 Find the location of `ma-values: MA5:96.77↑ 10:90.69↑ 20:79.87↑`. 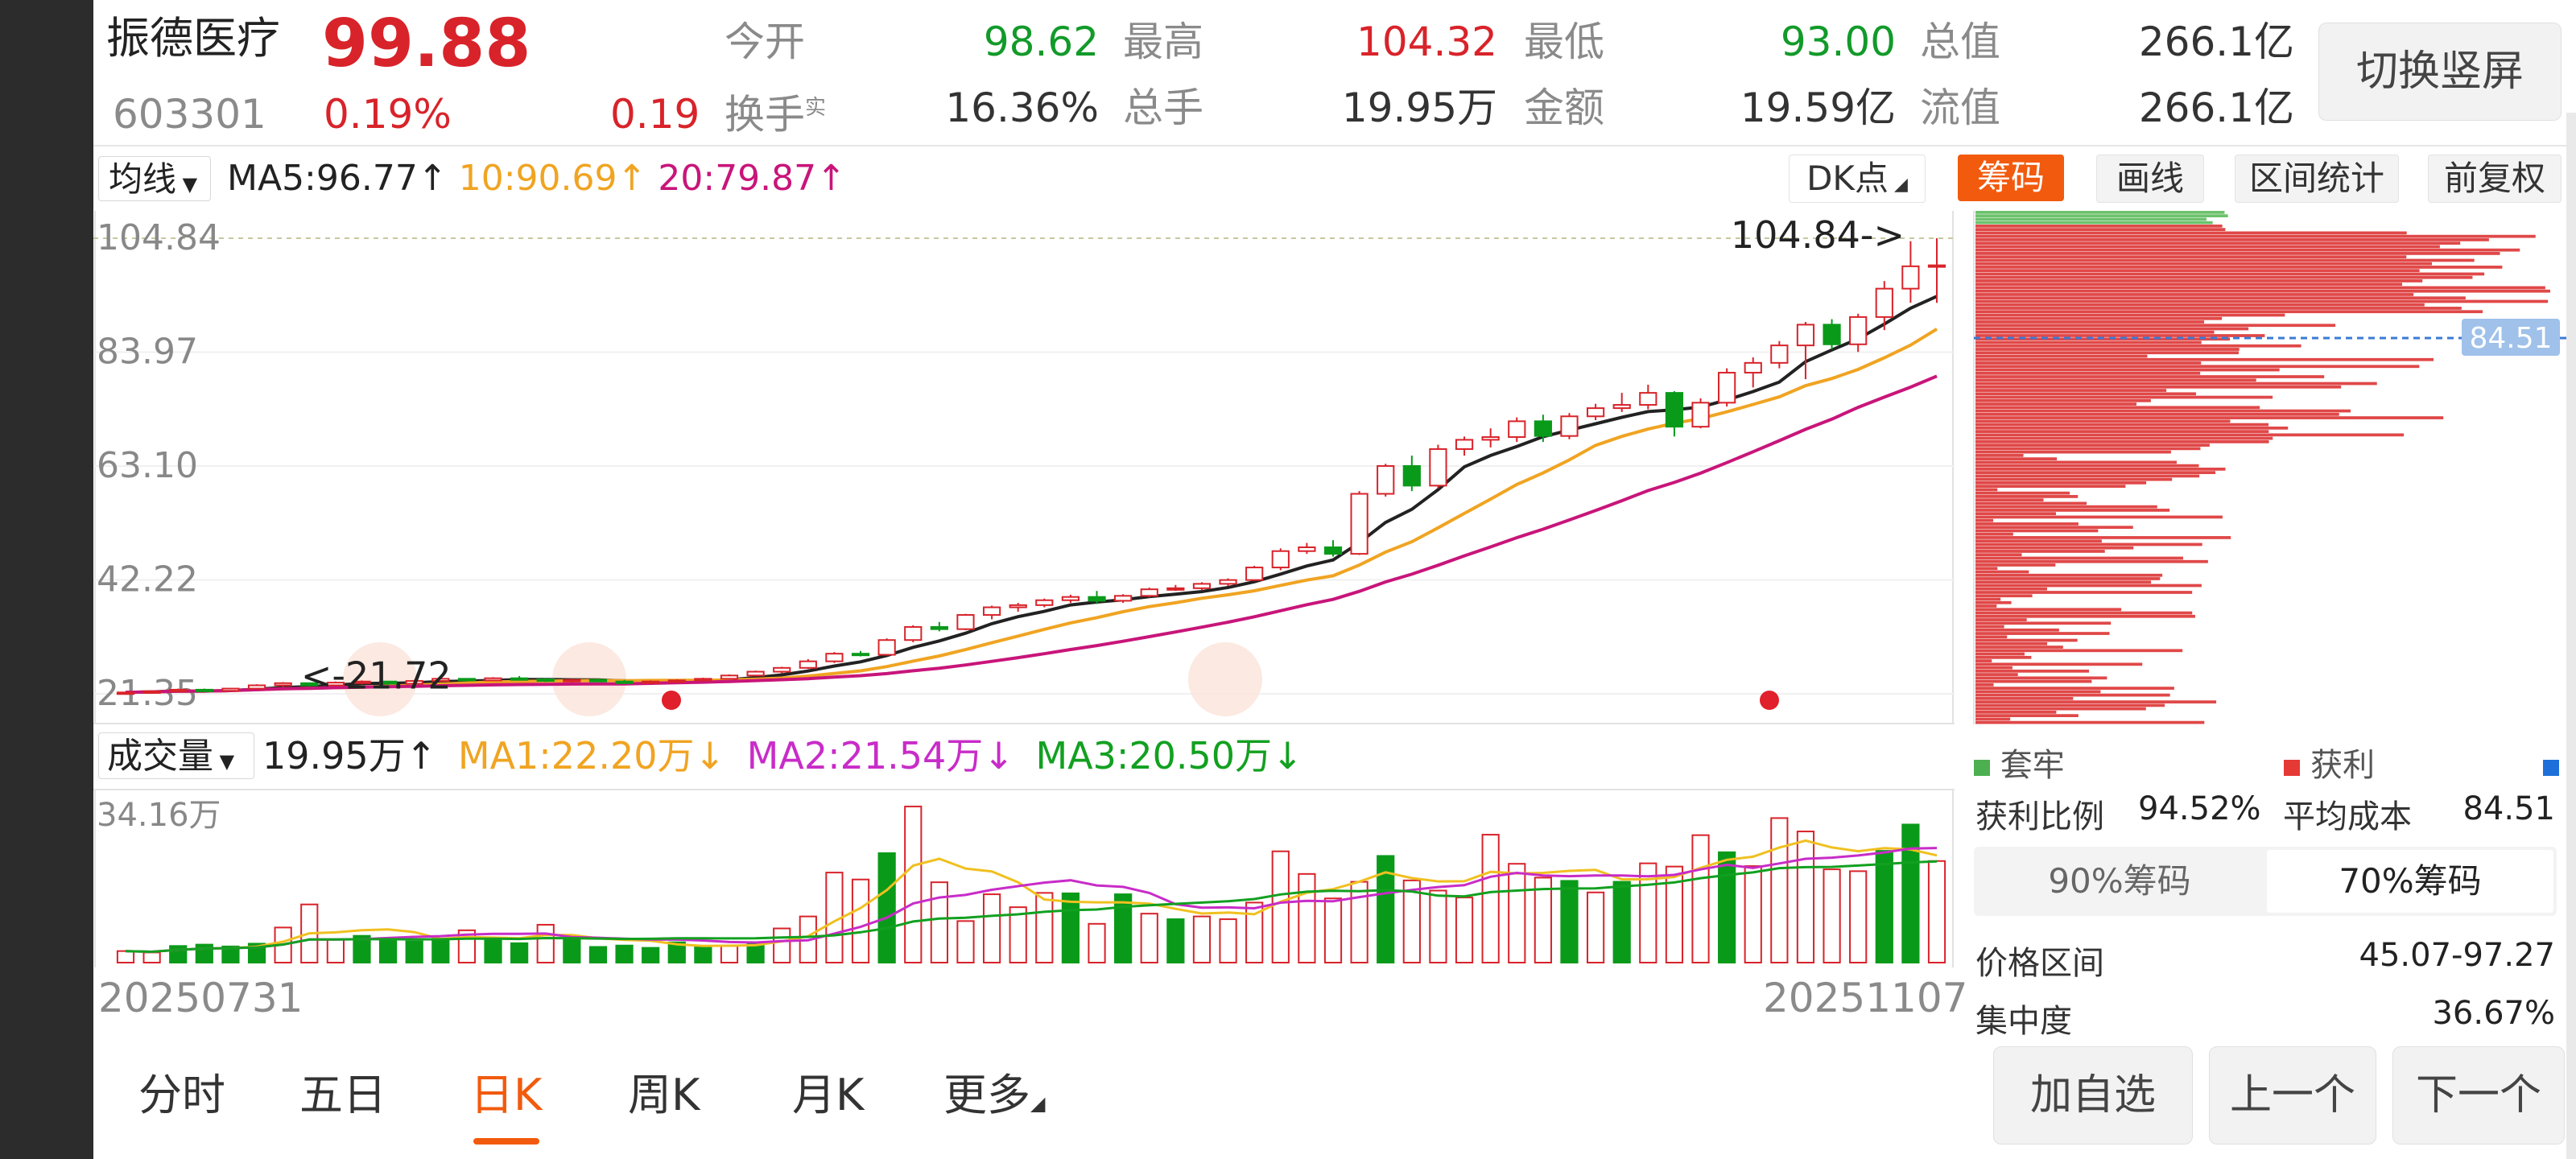

ma-values: MA5:96.77↑ 10:90.69↑ 20:79.87↑ is located at coordinates (536, 178).